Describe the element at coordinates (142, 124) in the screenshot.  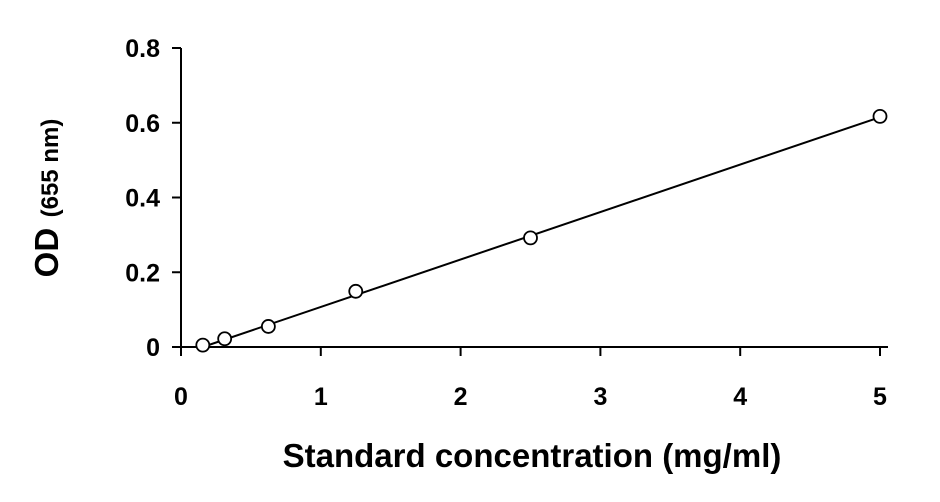
I see `y-tick-label: 0.6` at that location.